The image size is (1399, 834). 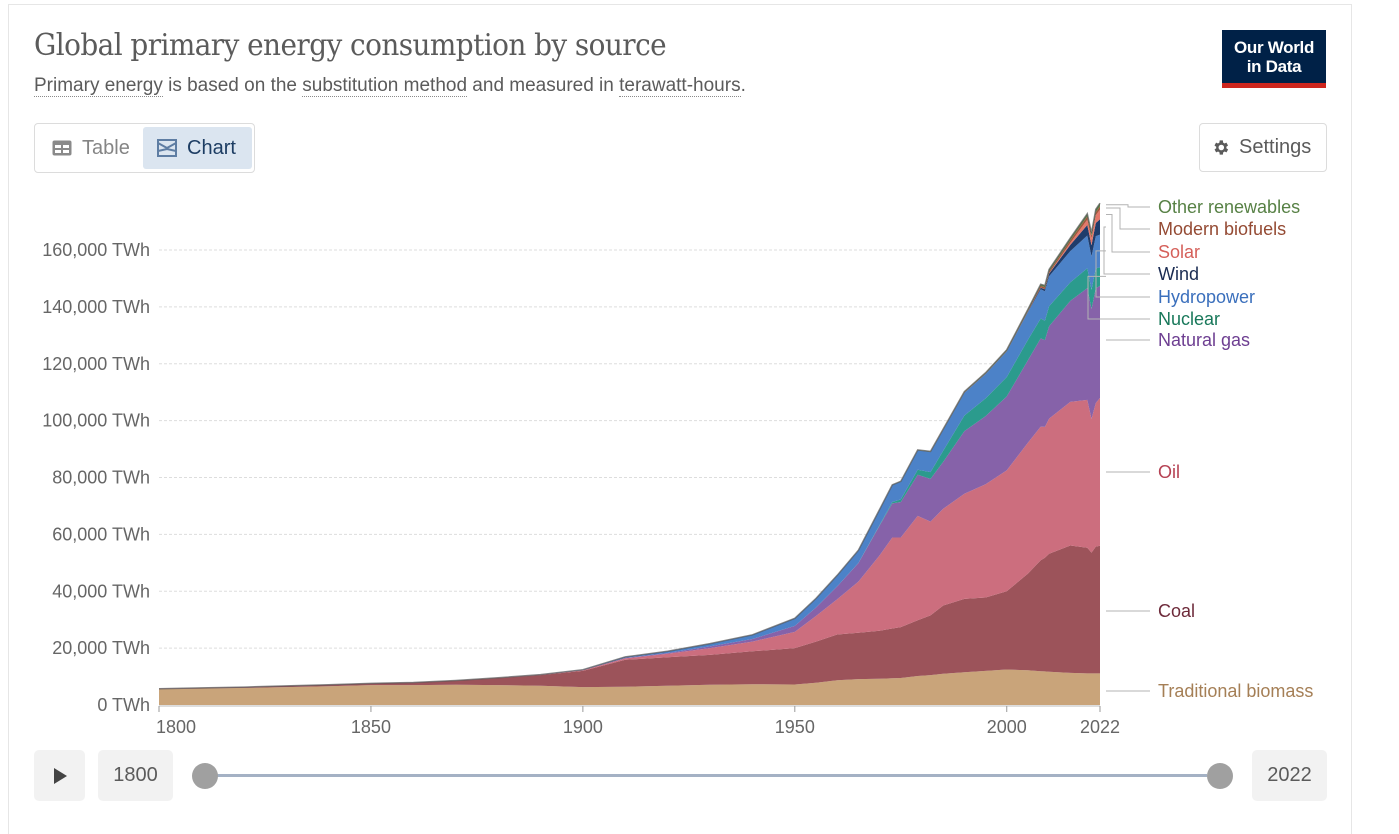 What do you see at coordinates (385, 86) in the screenshot?
I see `subtitle-link: substitution method` at bounding box center [385, 86].